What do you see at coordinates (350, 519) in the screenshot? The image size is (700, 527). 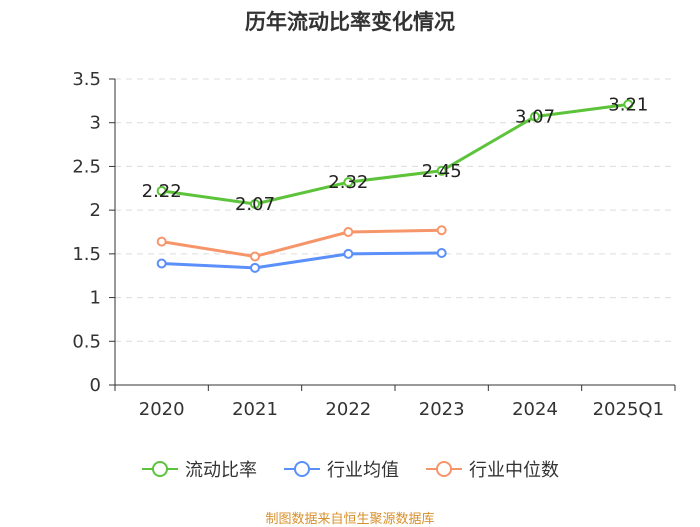 I see `data-source-note: 制图数据来自恒生聚源数据库` at bounding box center [350, 519].